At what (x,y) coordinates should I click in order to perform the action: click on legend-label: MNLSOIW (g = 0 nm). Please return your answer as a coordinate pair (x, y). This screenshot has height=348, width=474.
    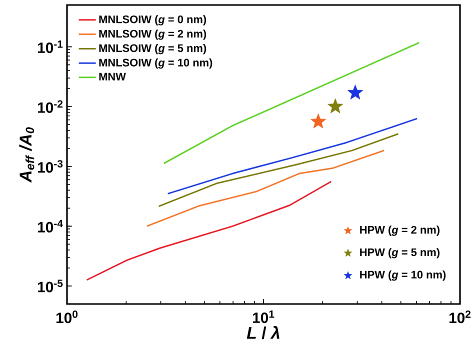
    Looking at the image, I should click on (152, 20).